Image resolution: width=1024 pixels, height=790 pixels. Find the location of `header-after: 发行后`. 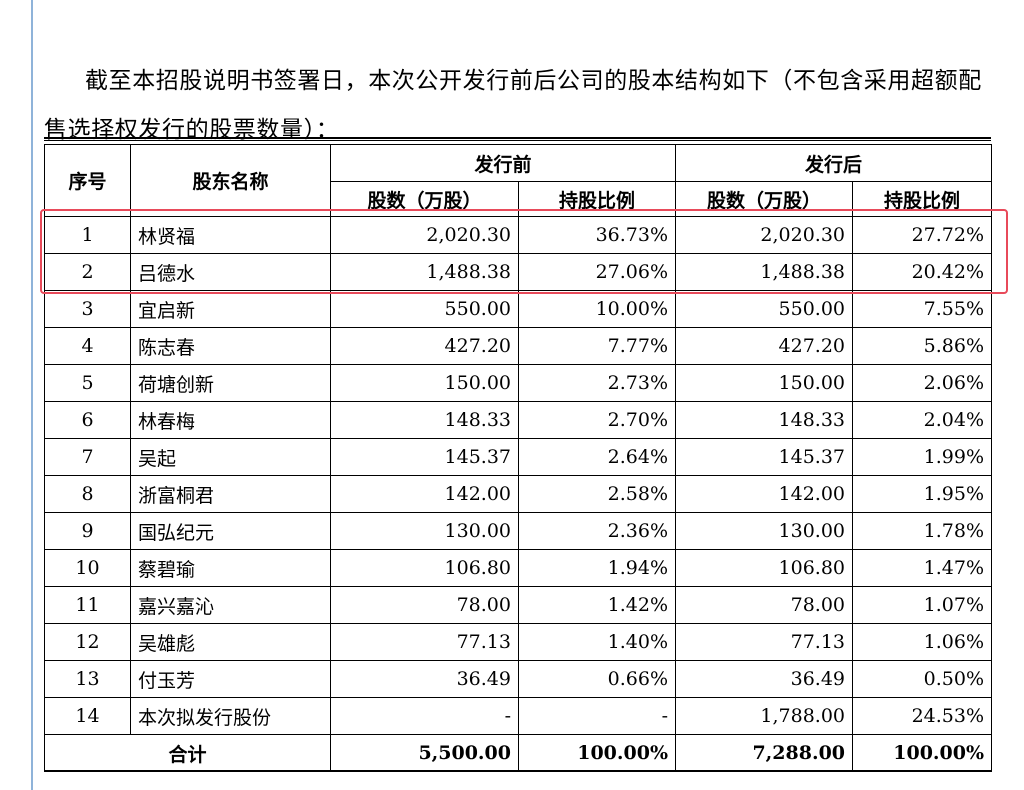

header-after: 发行后 is located at coordinates (834, 163).